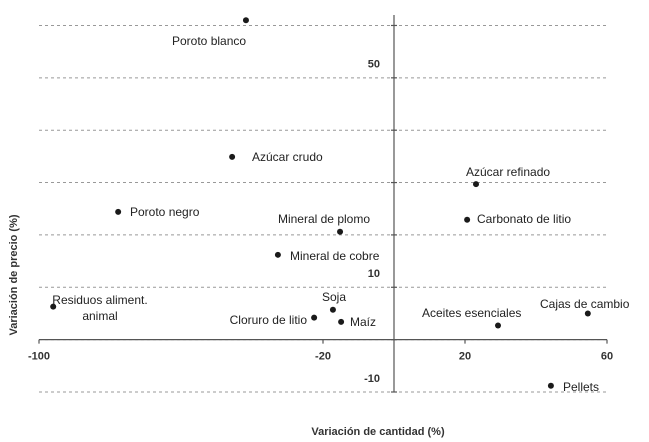 The width and height of the screenshot is (649, 442). I want to click on point-label: Azúcar crudo, so click(287, 157).